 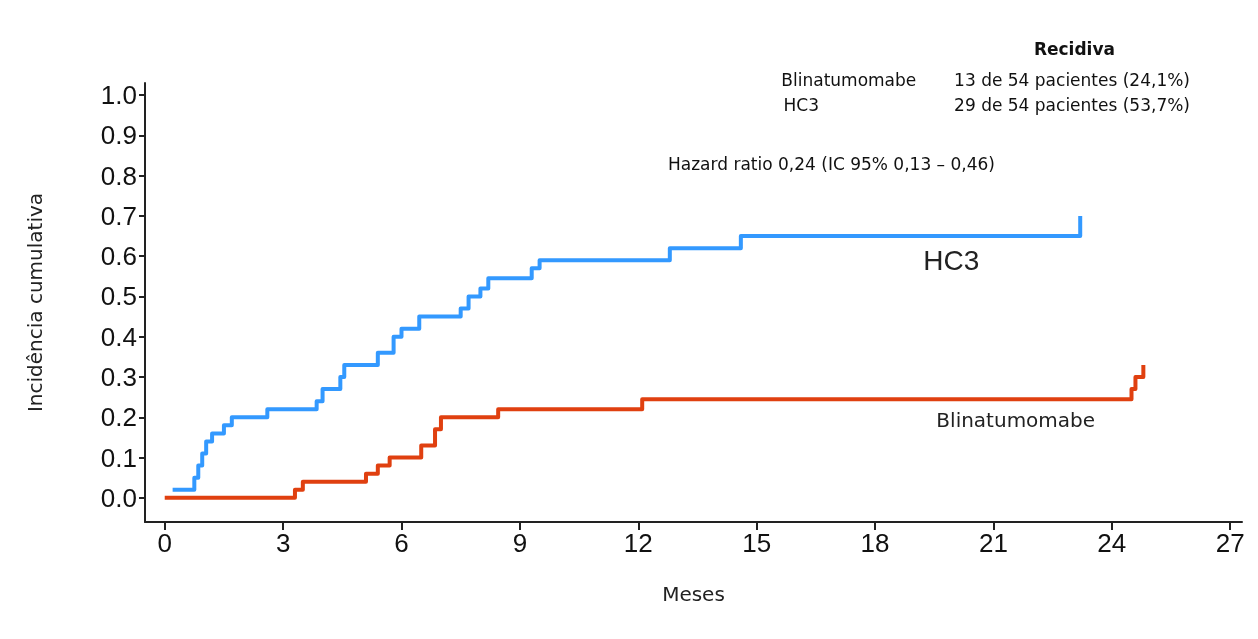 What do you see at coordinates (118, 95) in the screenshot?
I see `y-tick-label: 1.0` at bounding box center [118, 95].